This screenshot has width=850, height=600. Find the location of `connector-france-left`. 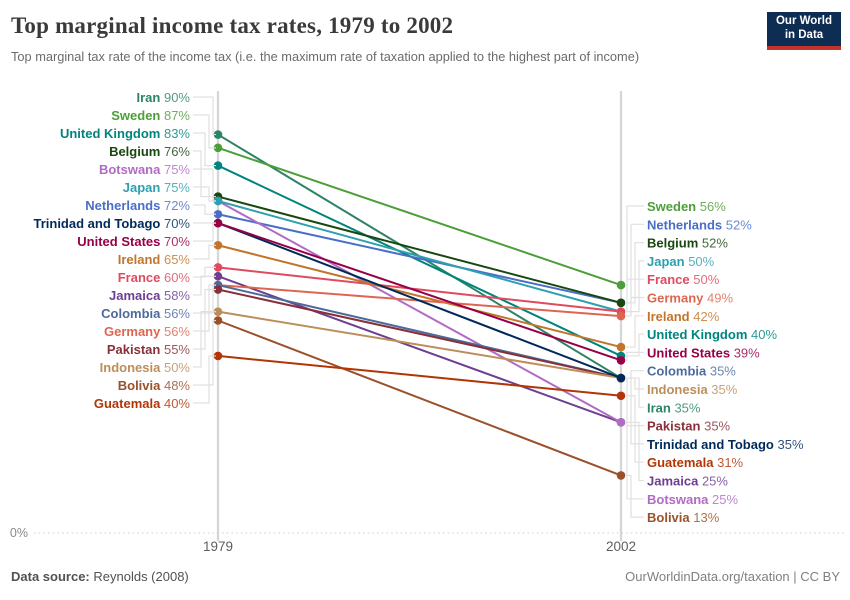

connector-france-left is located at coordinates (204, 272).